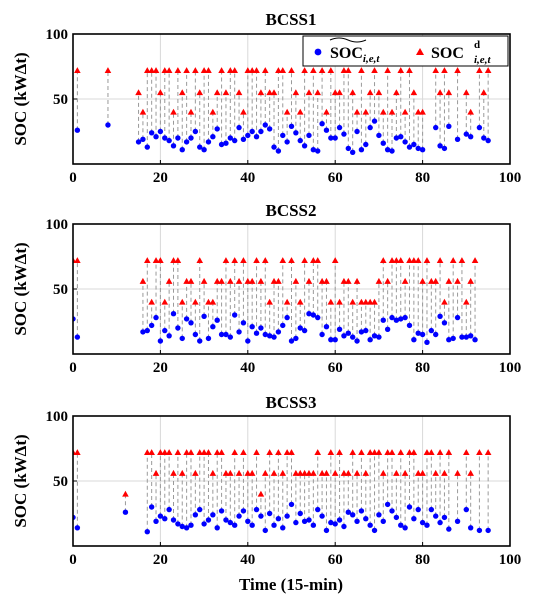 The image size is (550, 599). Describe the element at coordinates (335, 178) in the screenshot. I see `x-tick-label: 60` at that location.